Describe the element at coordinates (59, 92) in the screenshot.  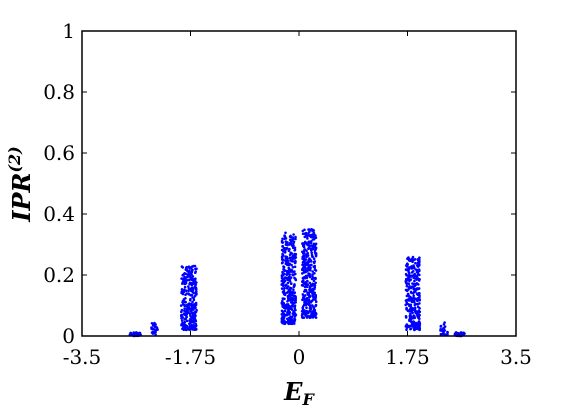
I see `y-tick-label: 0.8` at that location.